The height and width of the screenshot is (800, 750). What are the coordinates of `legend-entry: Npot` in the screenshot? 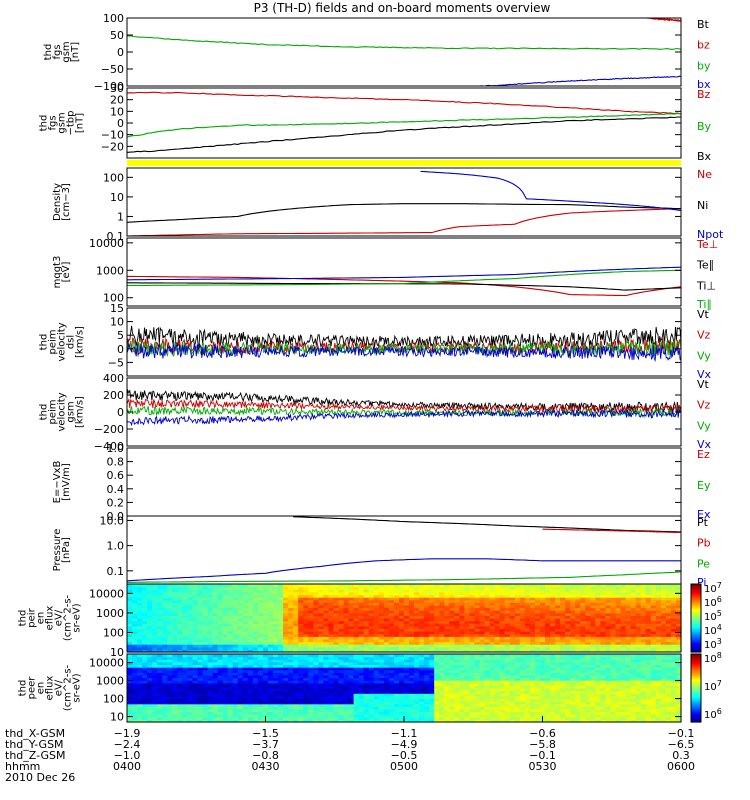 It's located at (710, 234).